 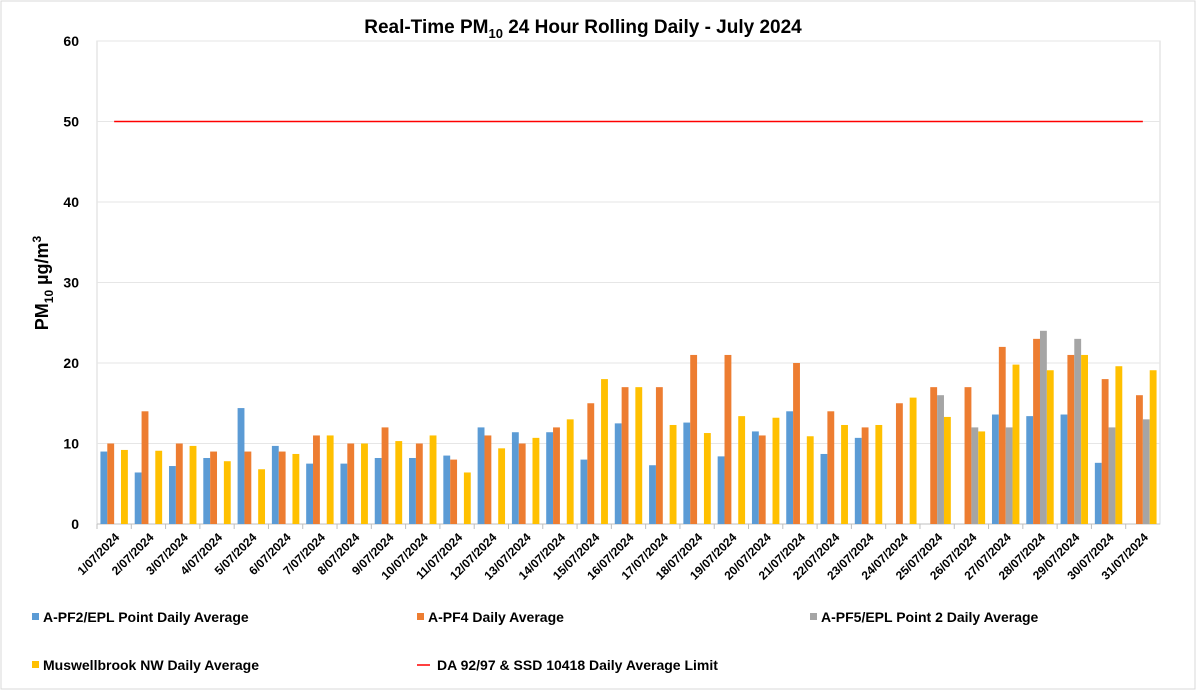 I want to click on legend-label: A-PF4 Daily Average, so click(x=496, y=617).